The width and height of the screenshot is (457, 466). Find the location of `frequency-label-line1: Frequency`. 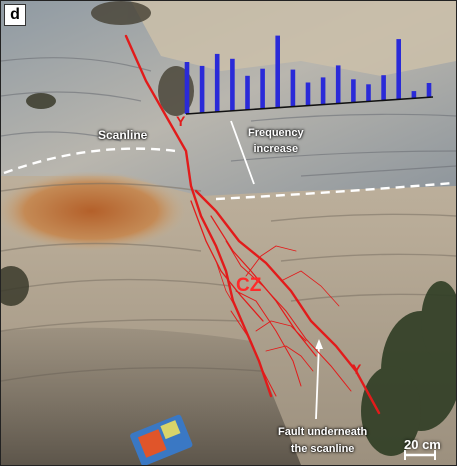

frequency-label-line1: Frequency is located at coordinates (276, 133).